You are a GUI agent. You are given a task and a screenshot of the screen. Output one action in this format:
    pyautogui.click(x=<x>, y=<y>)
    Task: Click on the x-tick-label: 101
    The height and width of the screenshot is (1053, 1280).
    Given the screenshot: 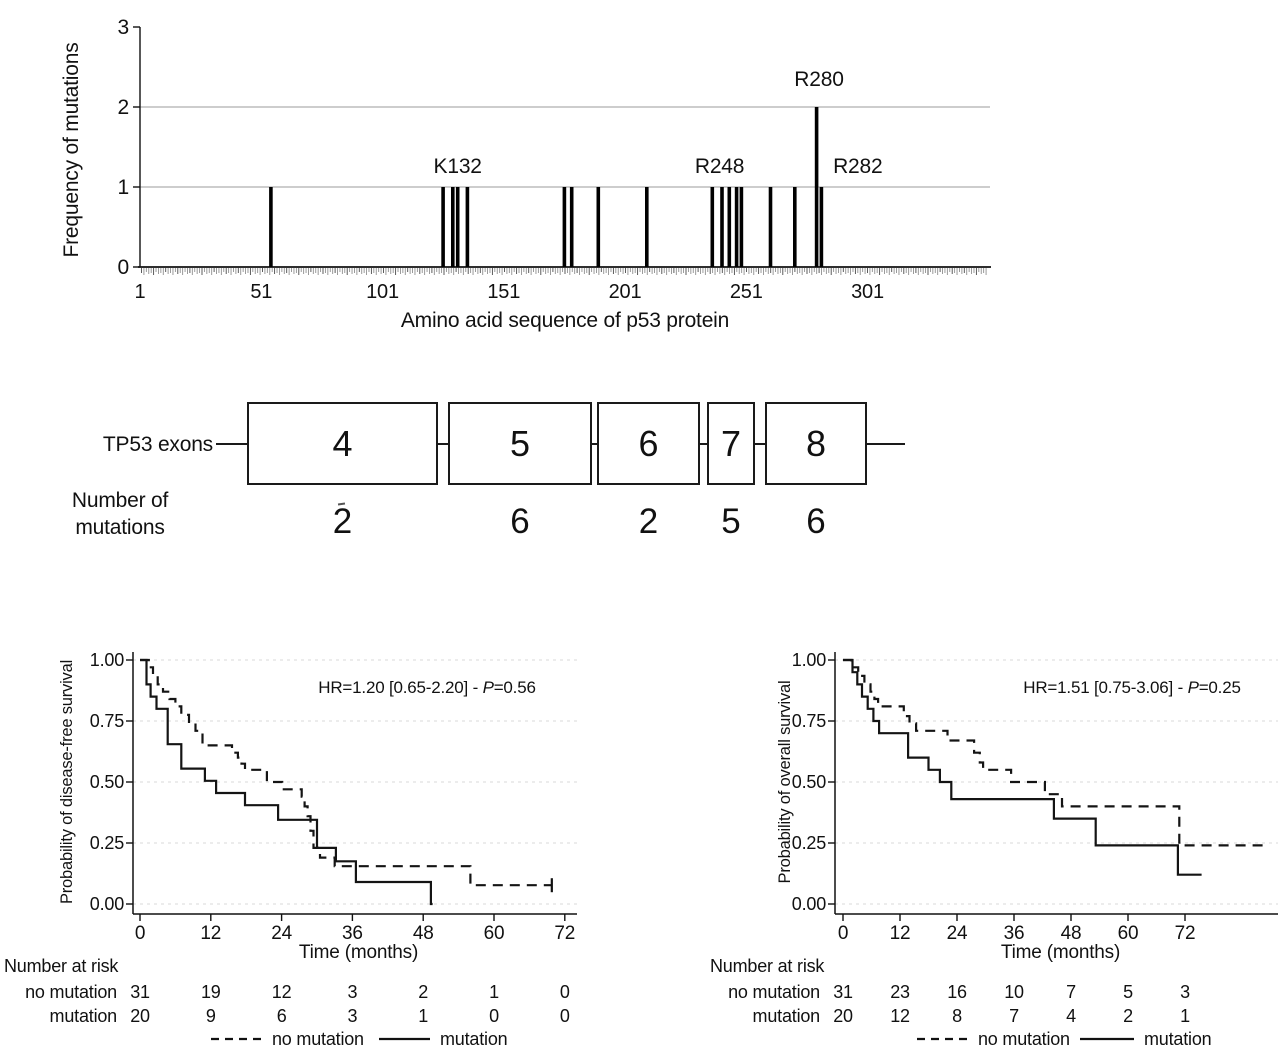 What is the action you would take?
    pyautogui.click(x=382, y=292)
    